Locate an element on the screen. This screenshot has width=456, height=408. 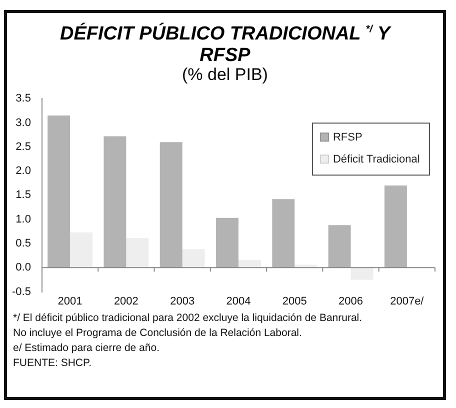
y-tick-label: 0.5 is located at coordinates (23, 244).